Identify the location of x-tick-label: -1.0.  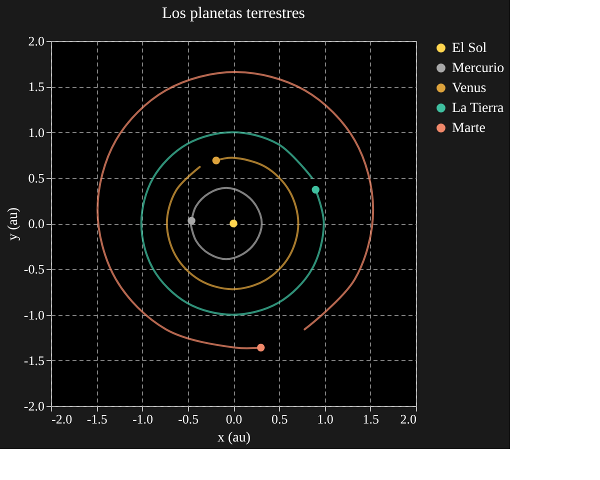
(143, 419).